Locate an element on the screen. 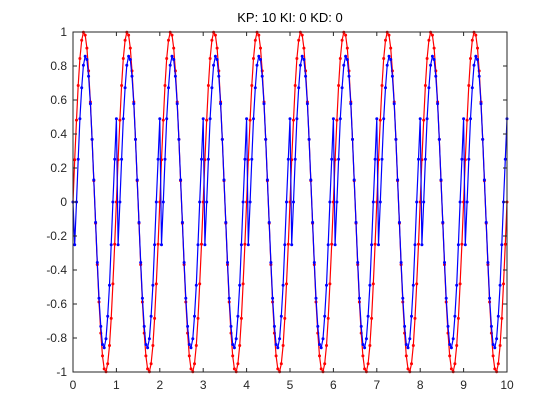 This screenshot has height=420, width=560. x-tick-label: 10 is located at coordinates (507, 385).